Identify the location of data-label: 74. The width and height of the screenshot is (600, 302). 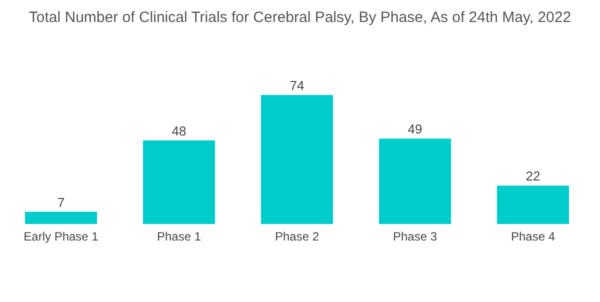
(297, 85).